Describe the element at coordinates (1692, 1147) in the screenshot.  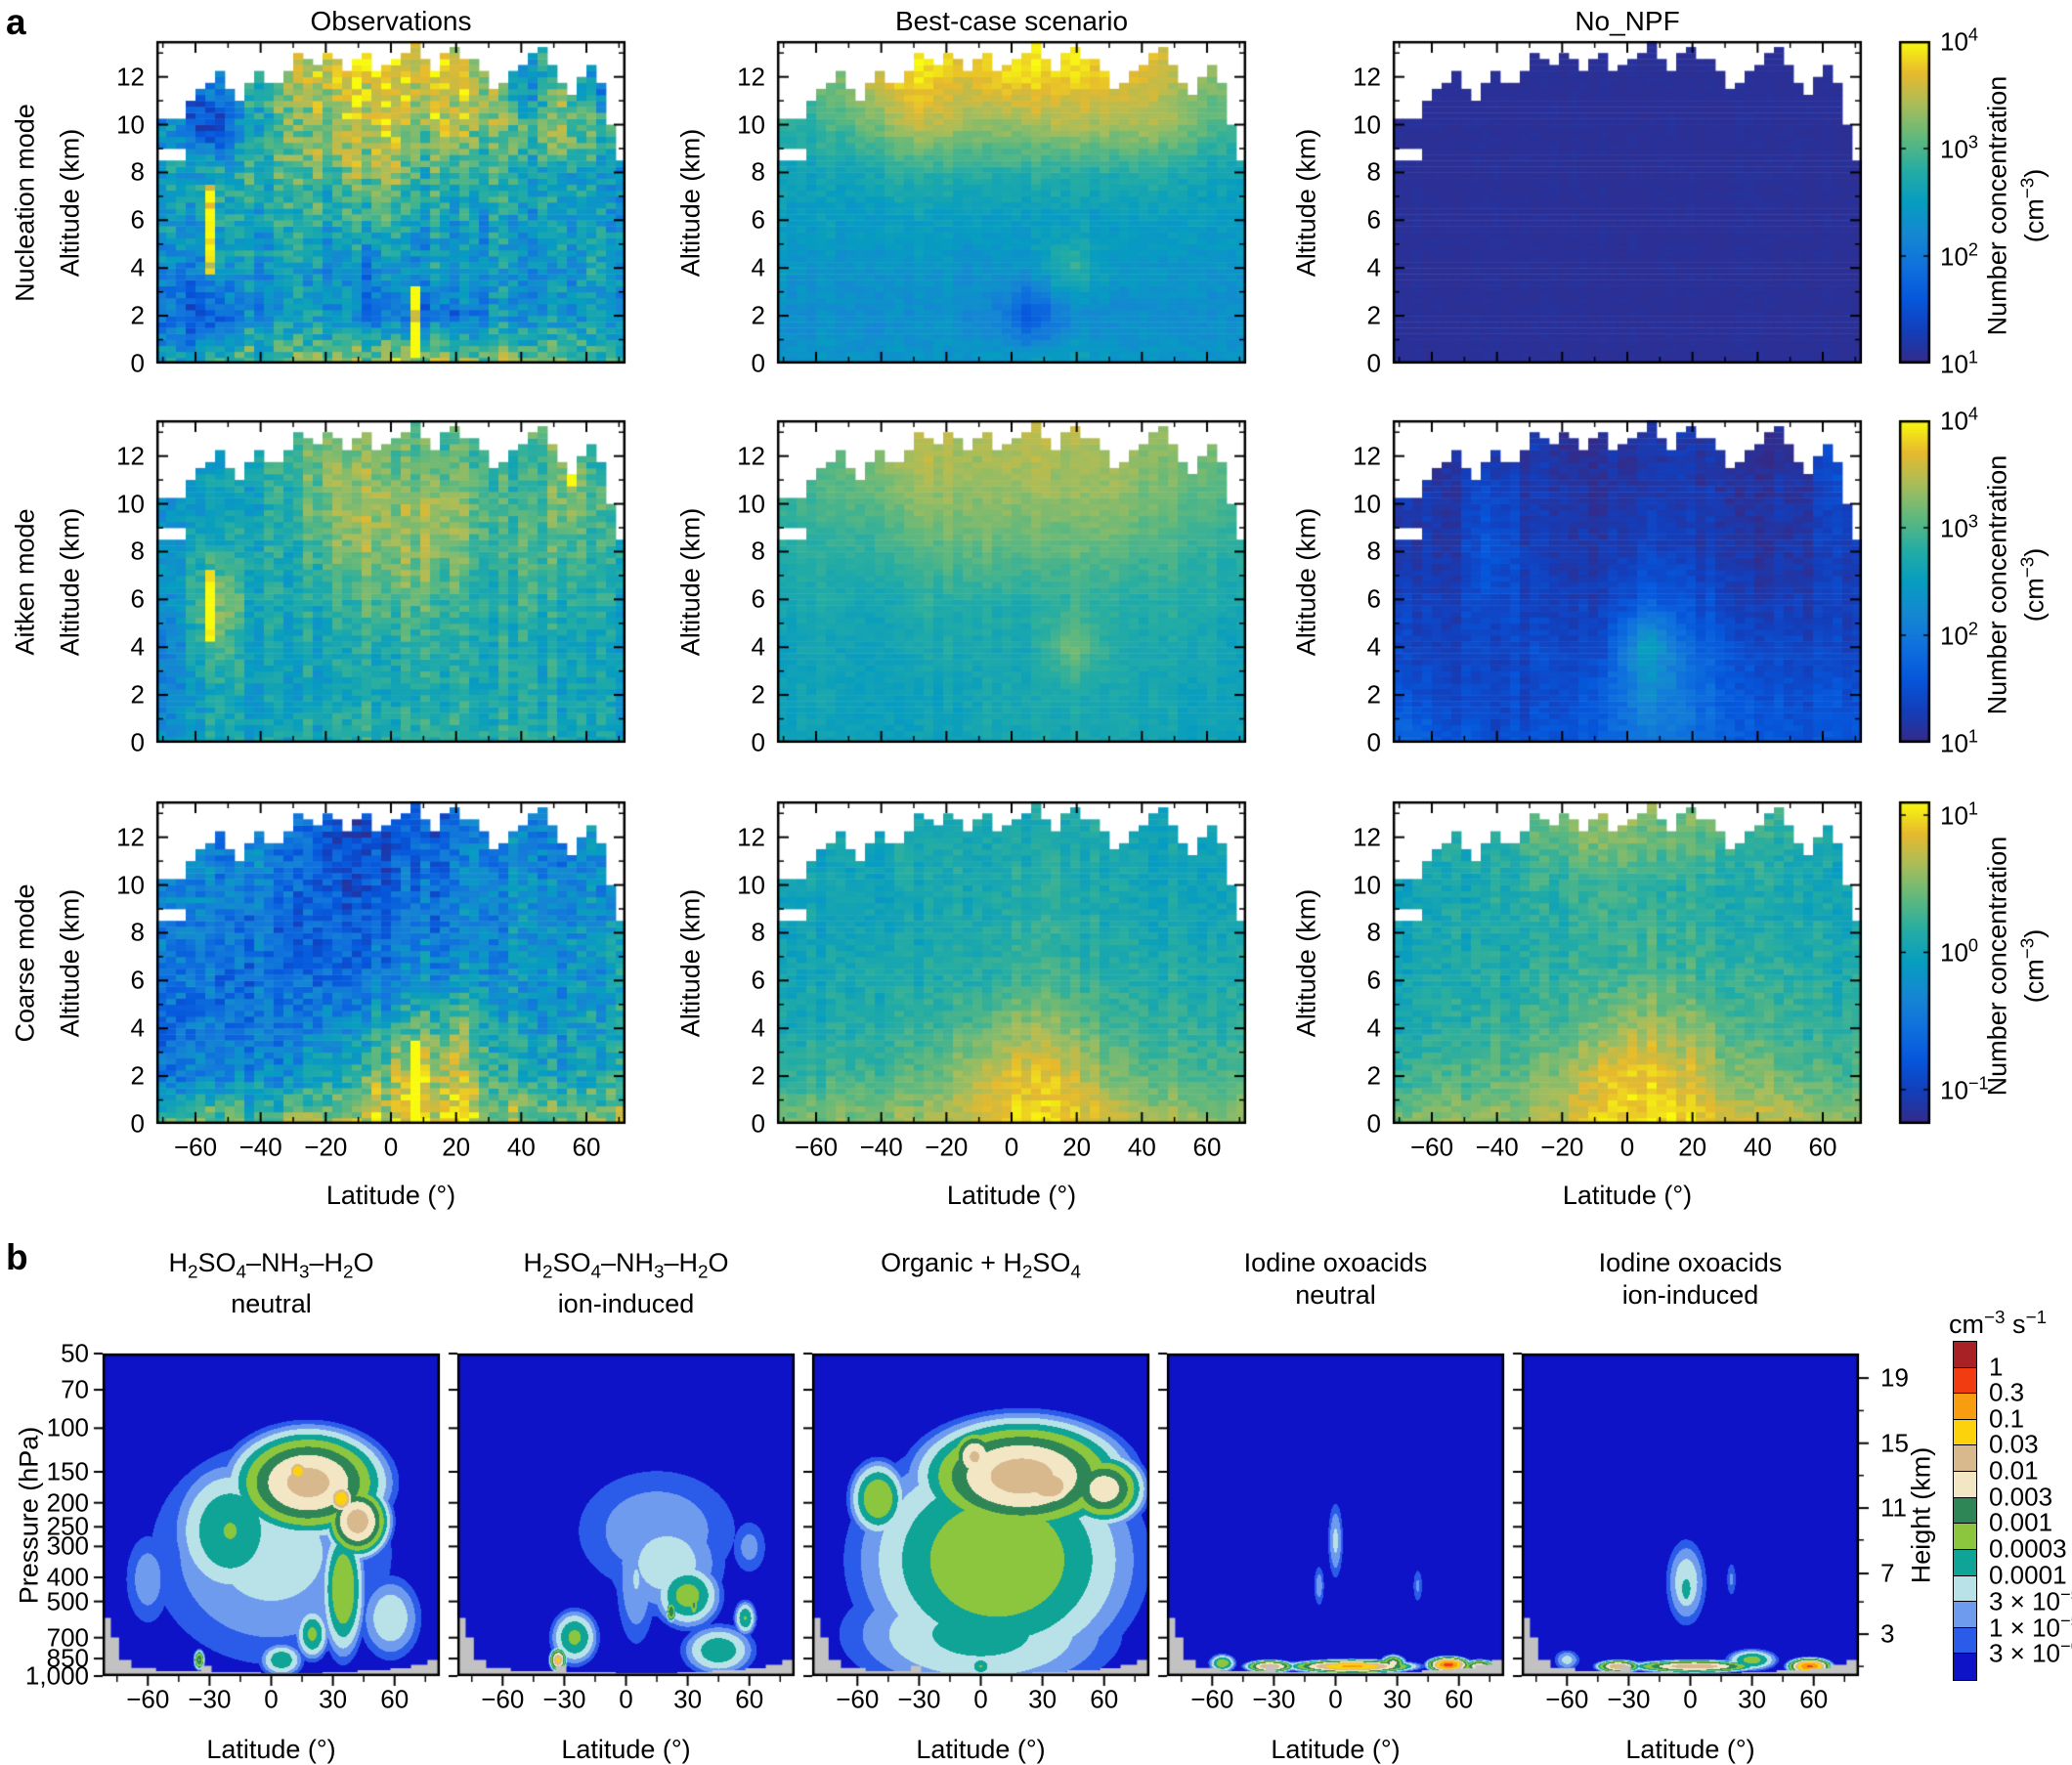
I see `x-tick-label: 20` at that location.